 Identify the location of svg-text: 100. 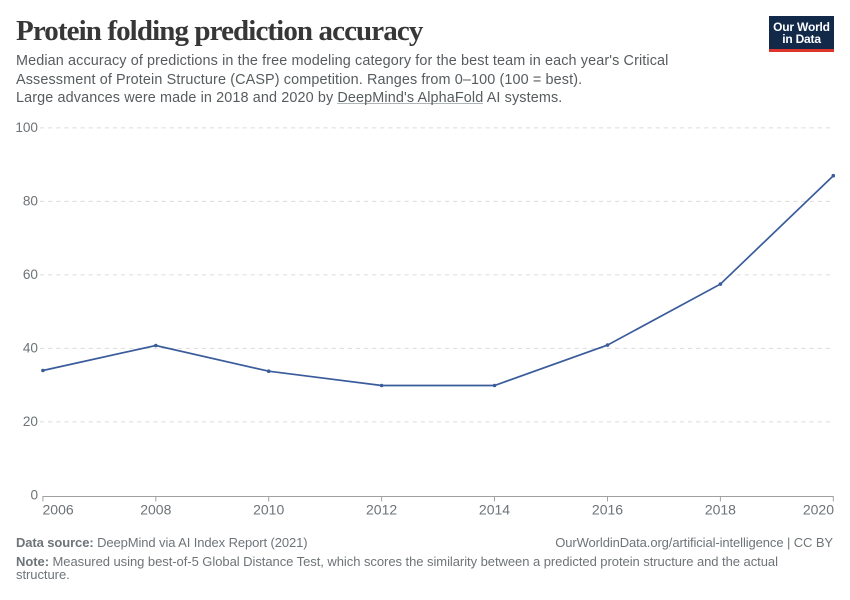
(26, 127).